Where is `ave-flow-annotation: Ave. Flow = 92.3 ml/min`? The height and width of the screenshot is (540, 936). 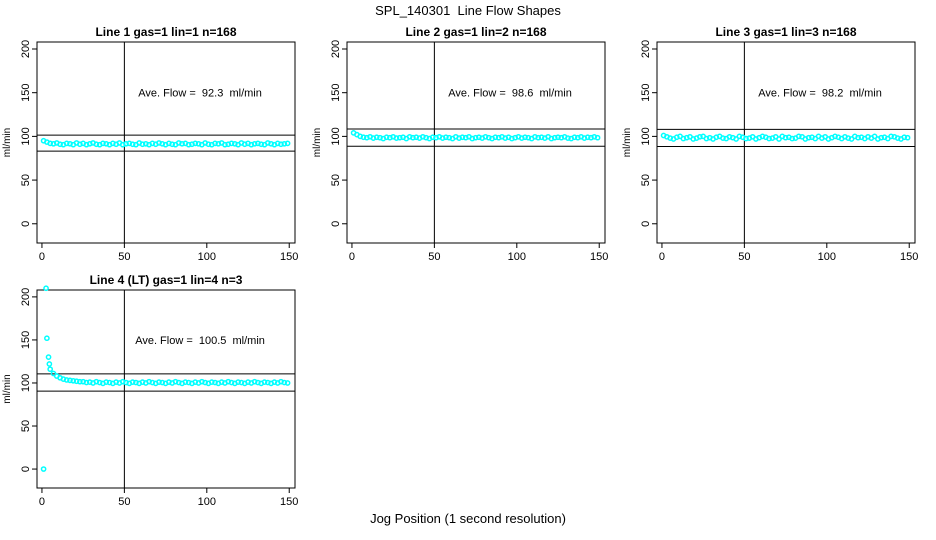 ave-flow-annotation: Ave. Flow = 92.3 ml/min is located at coordinates (200, 94).